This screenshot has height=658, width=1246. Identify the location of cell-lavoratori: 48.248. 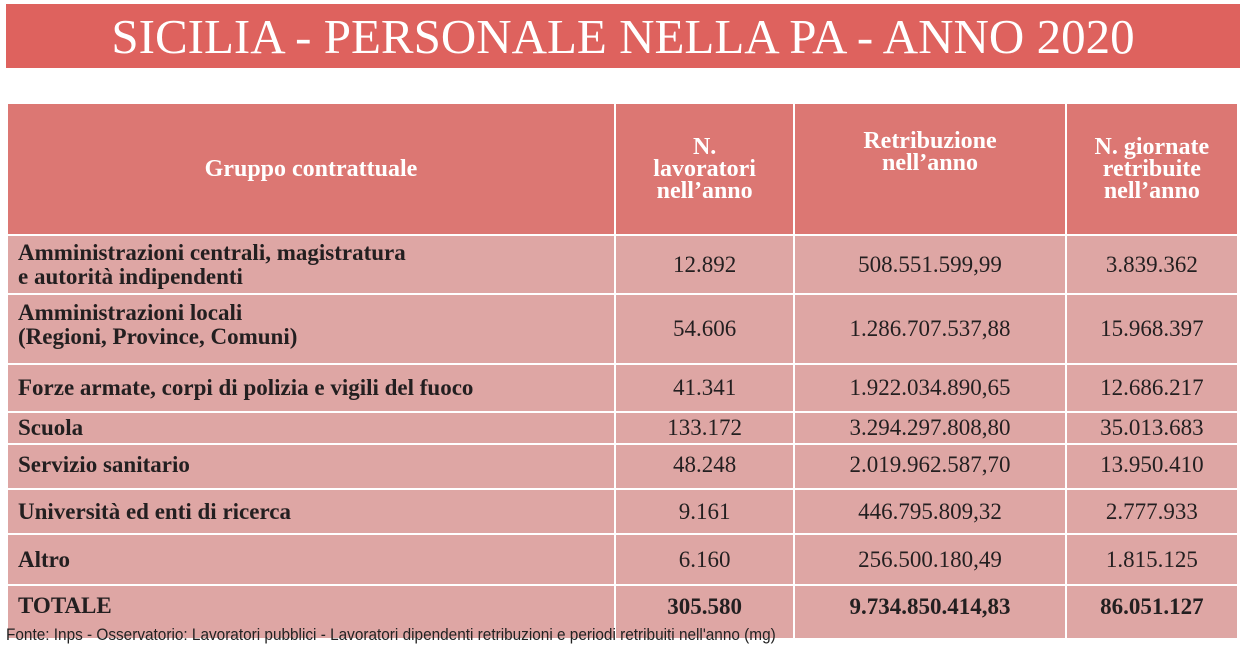
(704, 466).